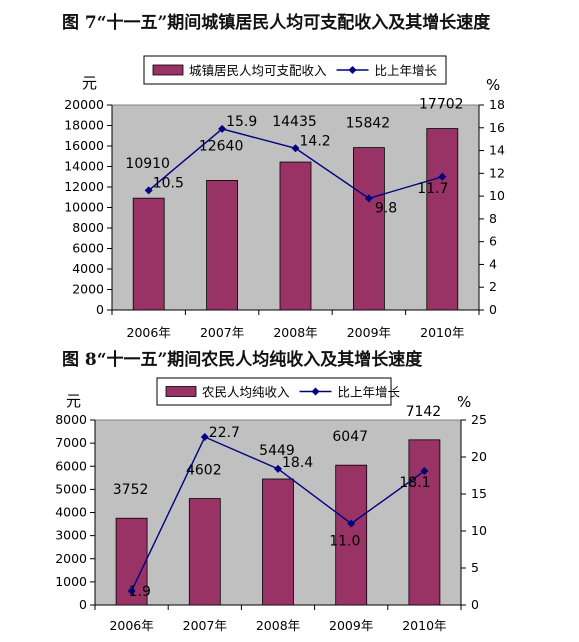 The width and height of the screenshot is (579, 642). Describe the element at coordinates (479, 419) in the screenshot. I see `y2-tick-label: 25` at that location.